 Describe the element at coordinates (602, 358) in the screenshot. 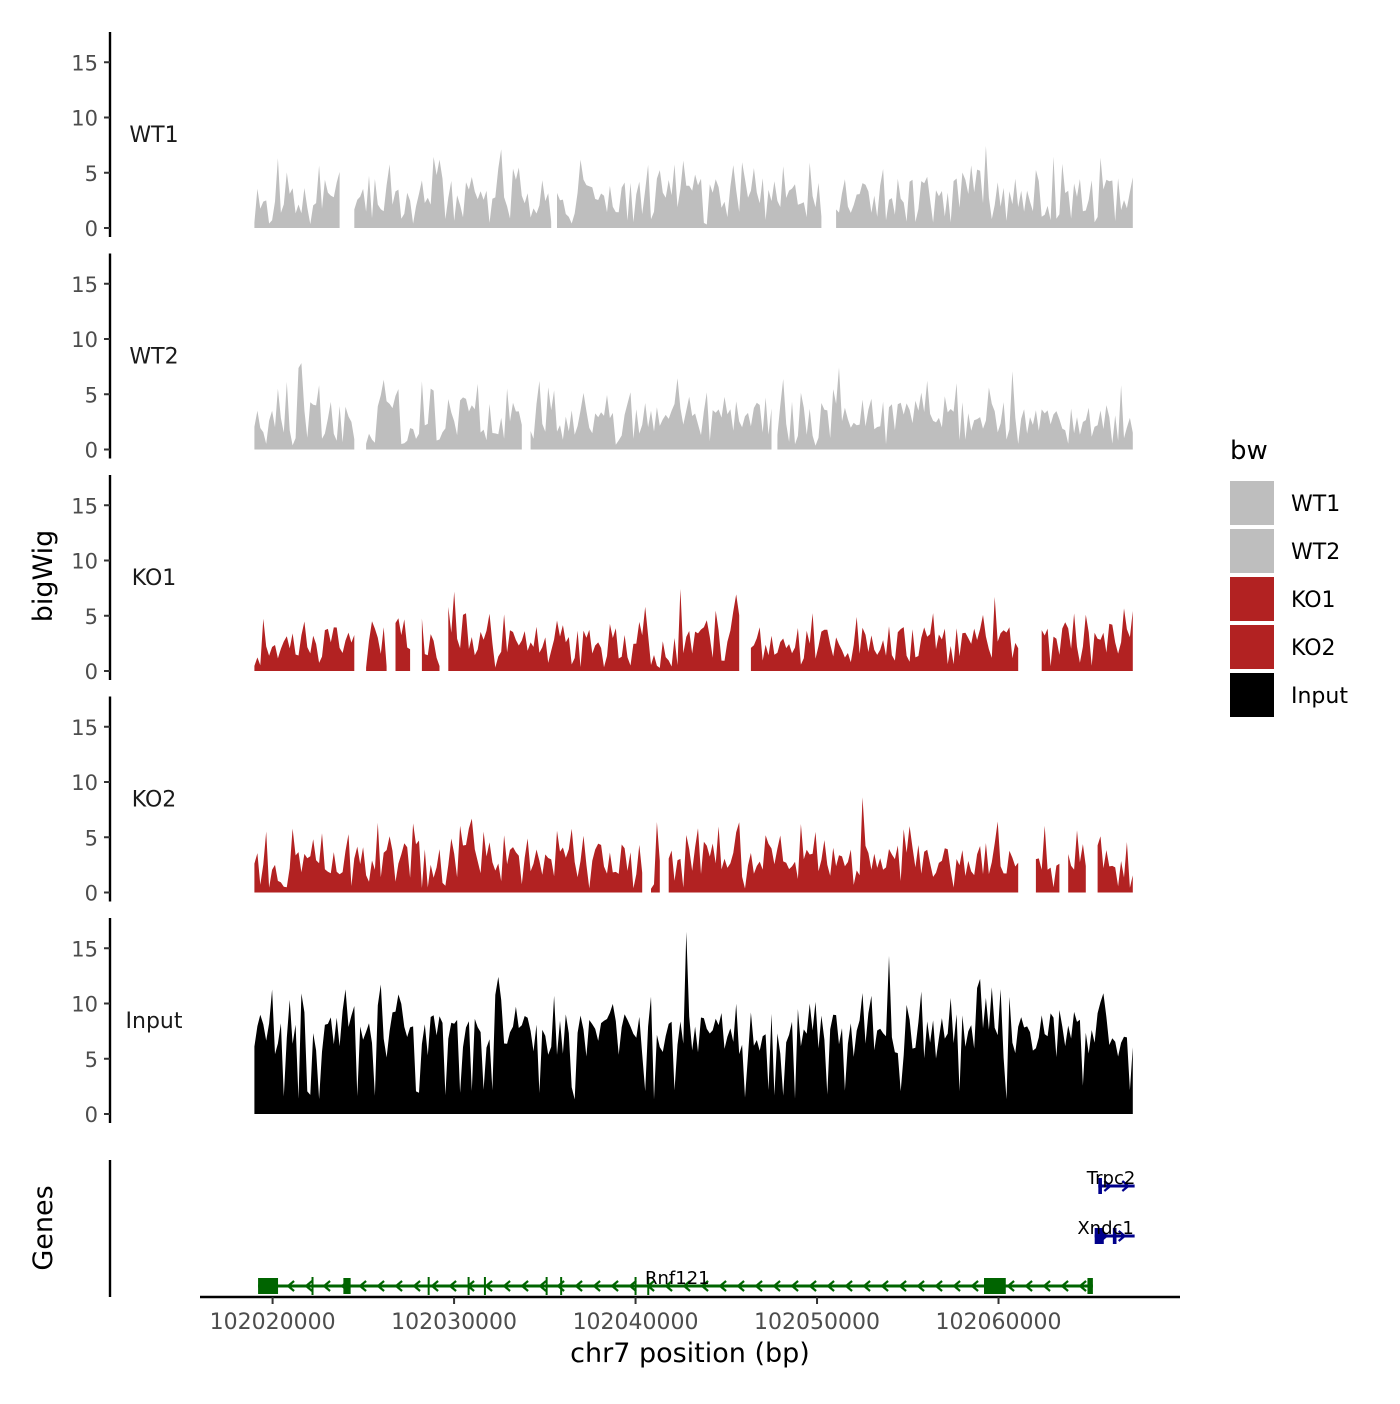

I see `track-wt2: 0 5 10 15 WT2` at that location.